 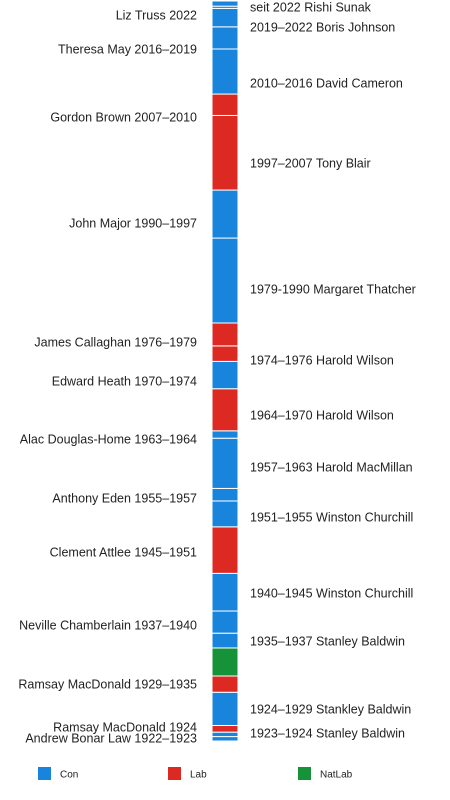 I want to click on legend-item: NatLab, so click(x=325, y=774).